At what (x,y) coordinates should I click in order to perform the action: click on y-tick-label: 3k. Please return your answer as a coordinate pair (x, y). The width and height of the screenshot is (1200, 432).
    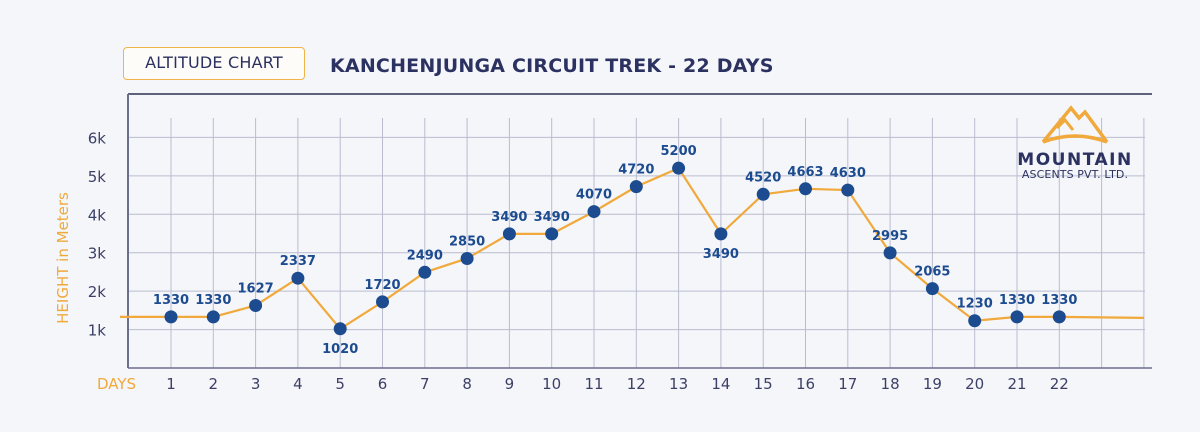
    Looking at the image, I should click on (97, 254).